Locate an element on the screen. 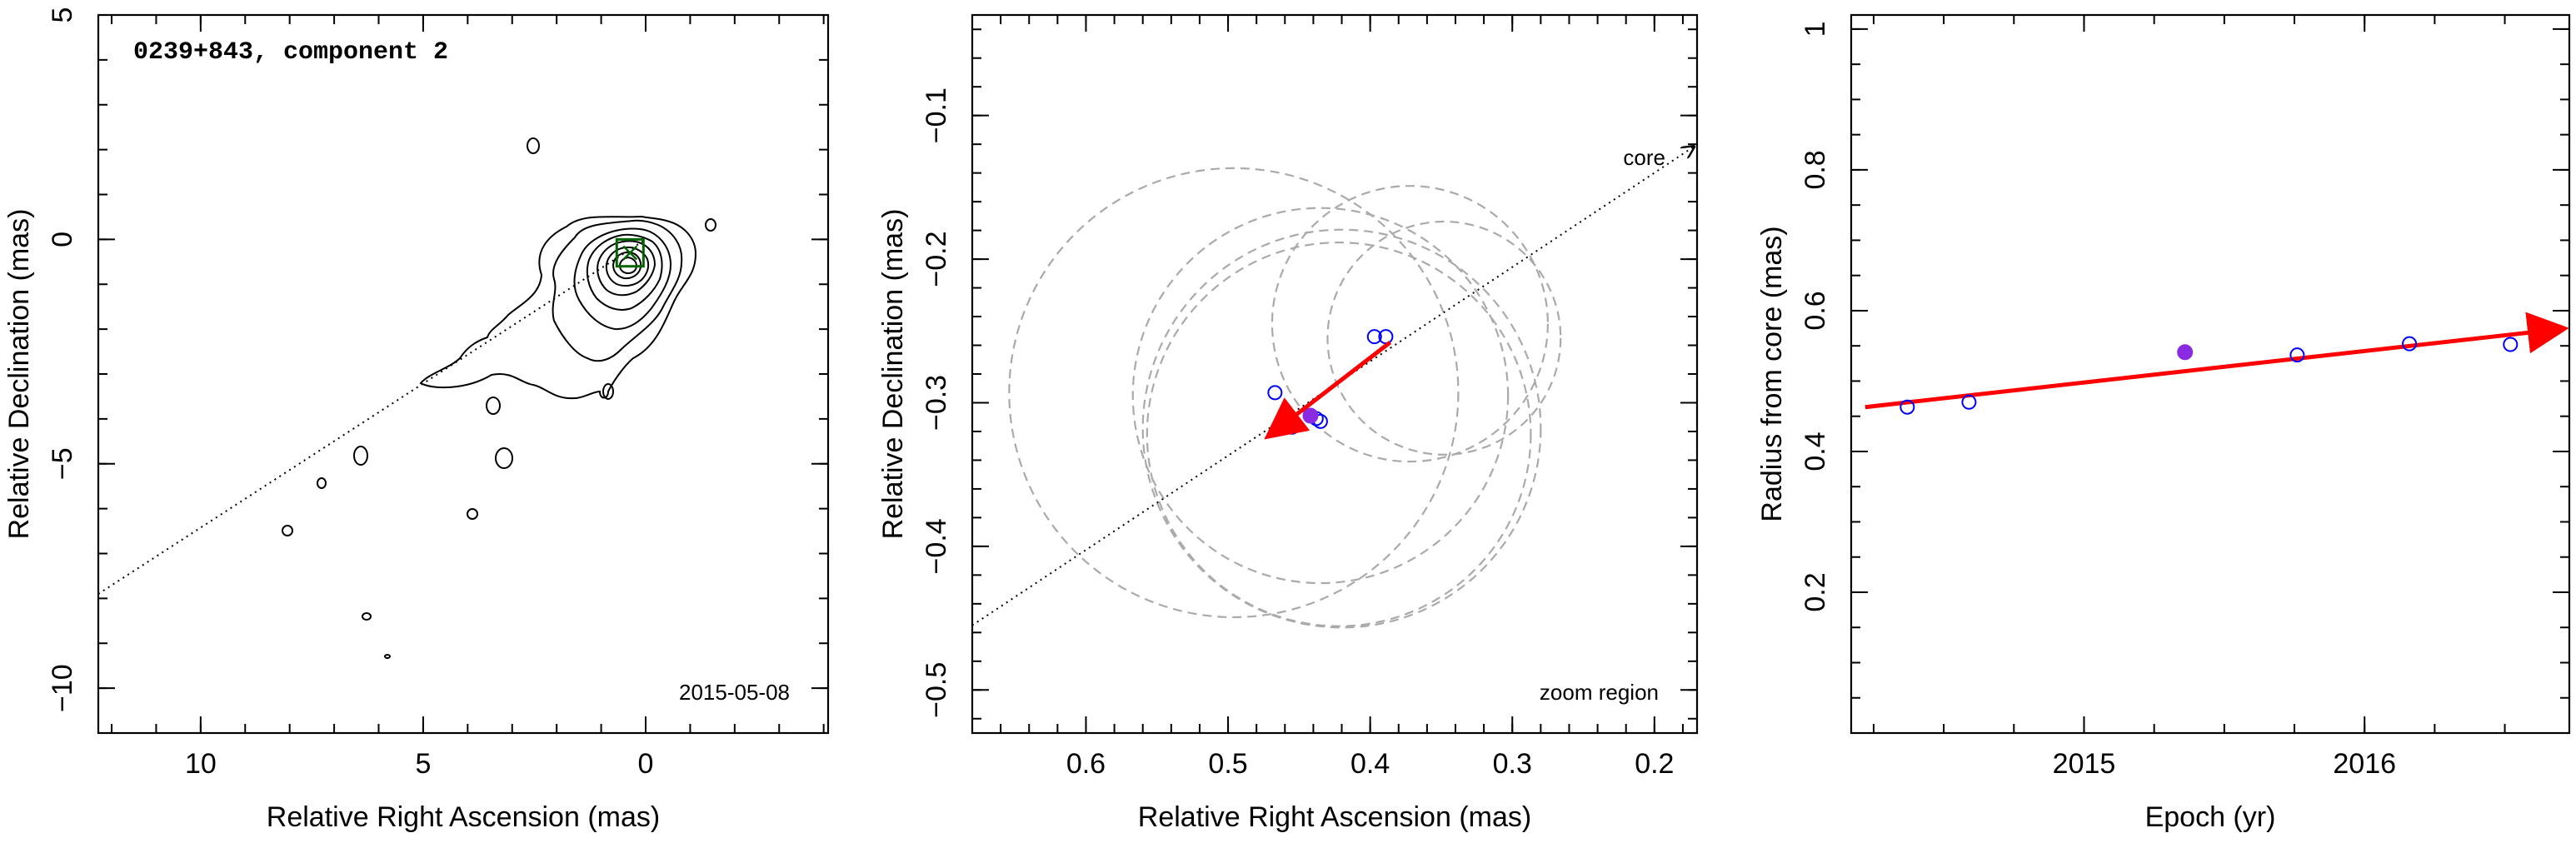  filled-position-point is located at coordinates (1310, 415).